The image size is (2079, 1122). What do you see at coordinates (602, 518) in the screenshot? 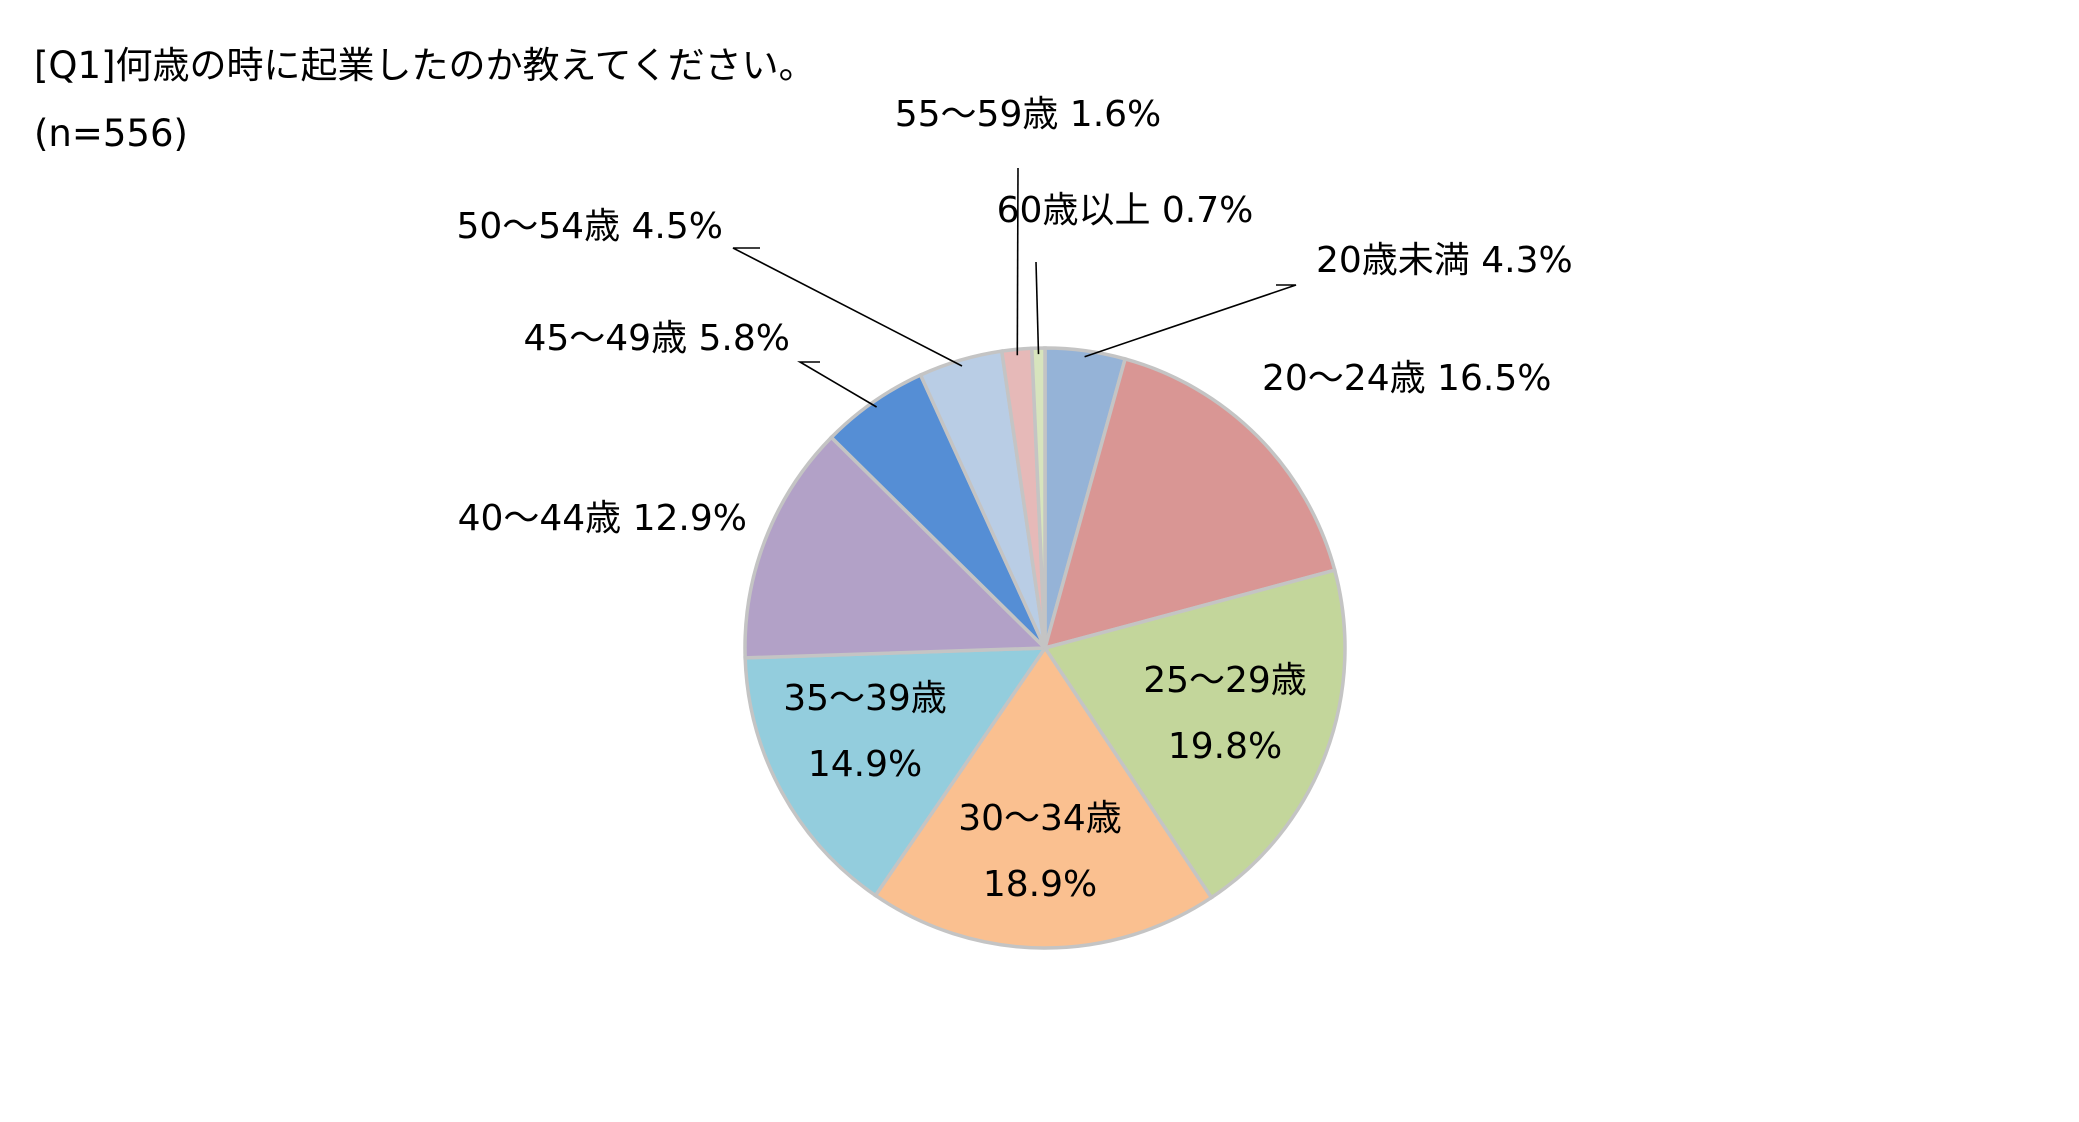
I see `slice-5-label: 40〜44歳 12.9%` at bounding box center [602, 518].